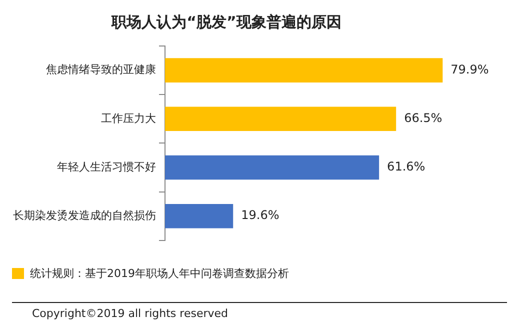 The width and height of the screenshot is (518, 327). Describe the element at coordinates (260, 215) in the screenshot. I see `data-label: 19.6%` at that location.